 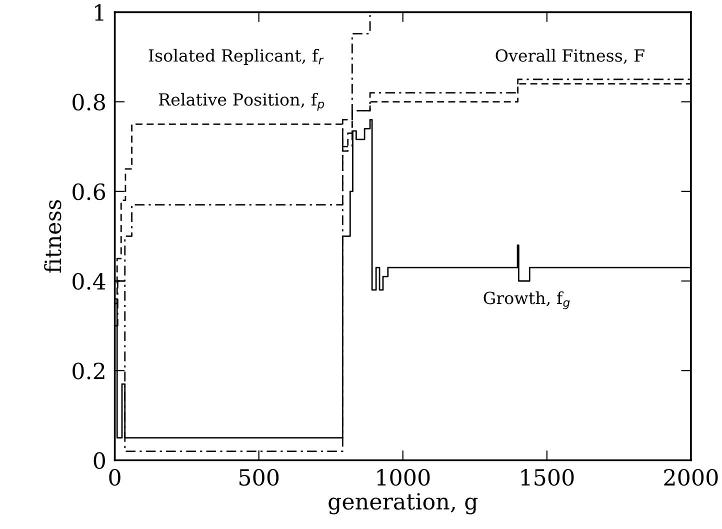 What do you see at coordinates (403, 503) in the screenshot?
I see `x-axis-title: generation, g` at bounding box center [403, 503].